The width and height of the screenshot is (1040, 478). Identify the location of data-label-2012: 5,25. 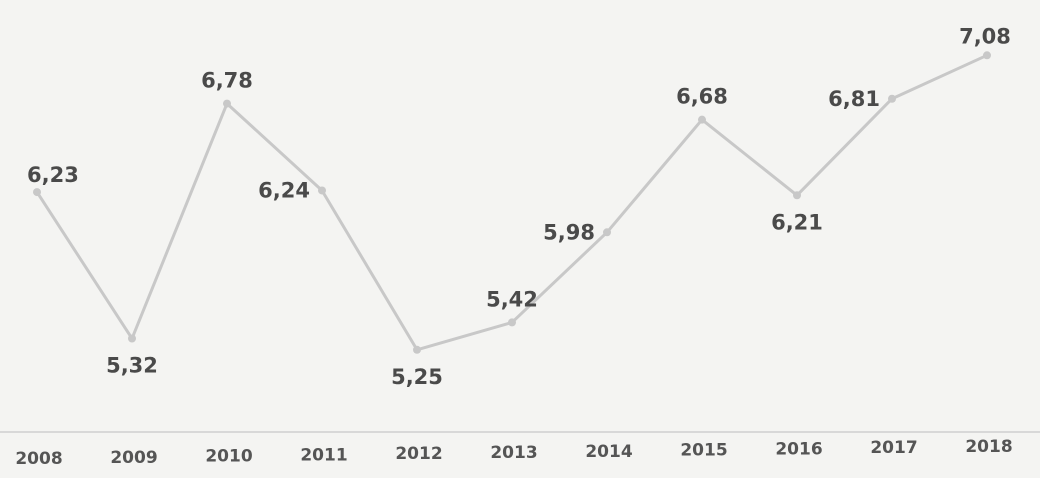
(417, 377).